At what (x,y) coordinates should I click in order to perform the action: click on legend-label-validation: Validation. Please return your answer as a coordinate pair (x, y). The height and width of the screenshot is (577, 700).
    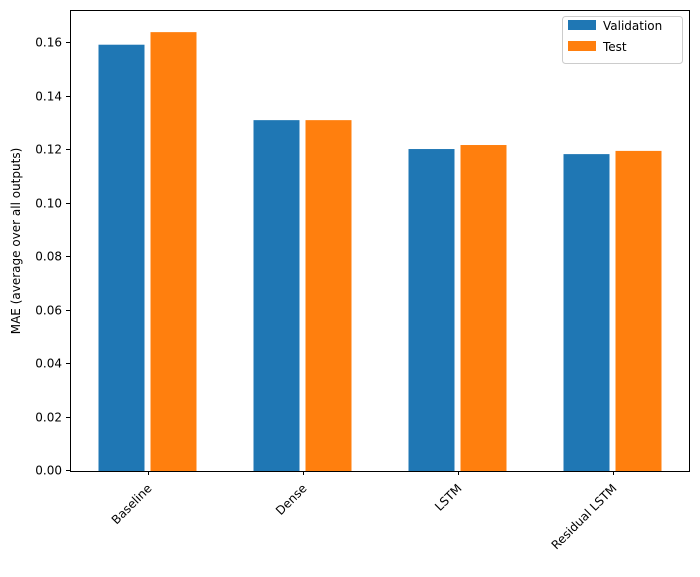
    Looking at the image, I should click on (632, 26).